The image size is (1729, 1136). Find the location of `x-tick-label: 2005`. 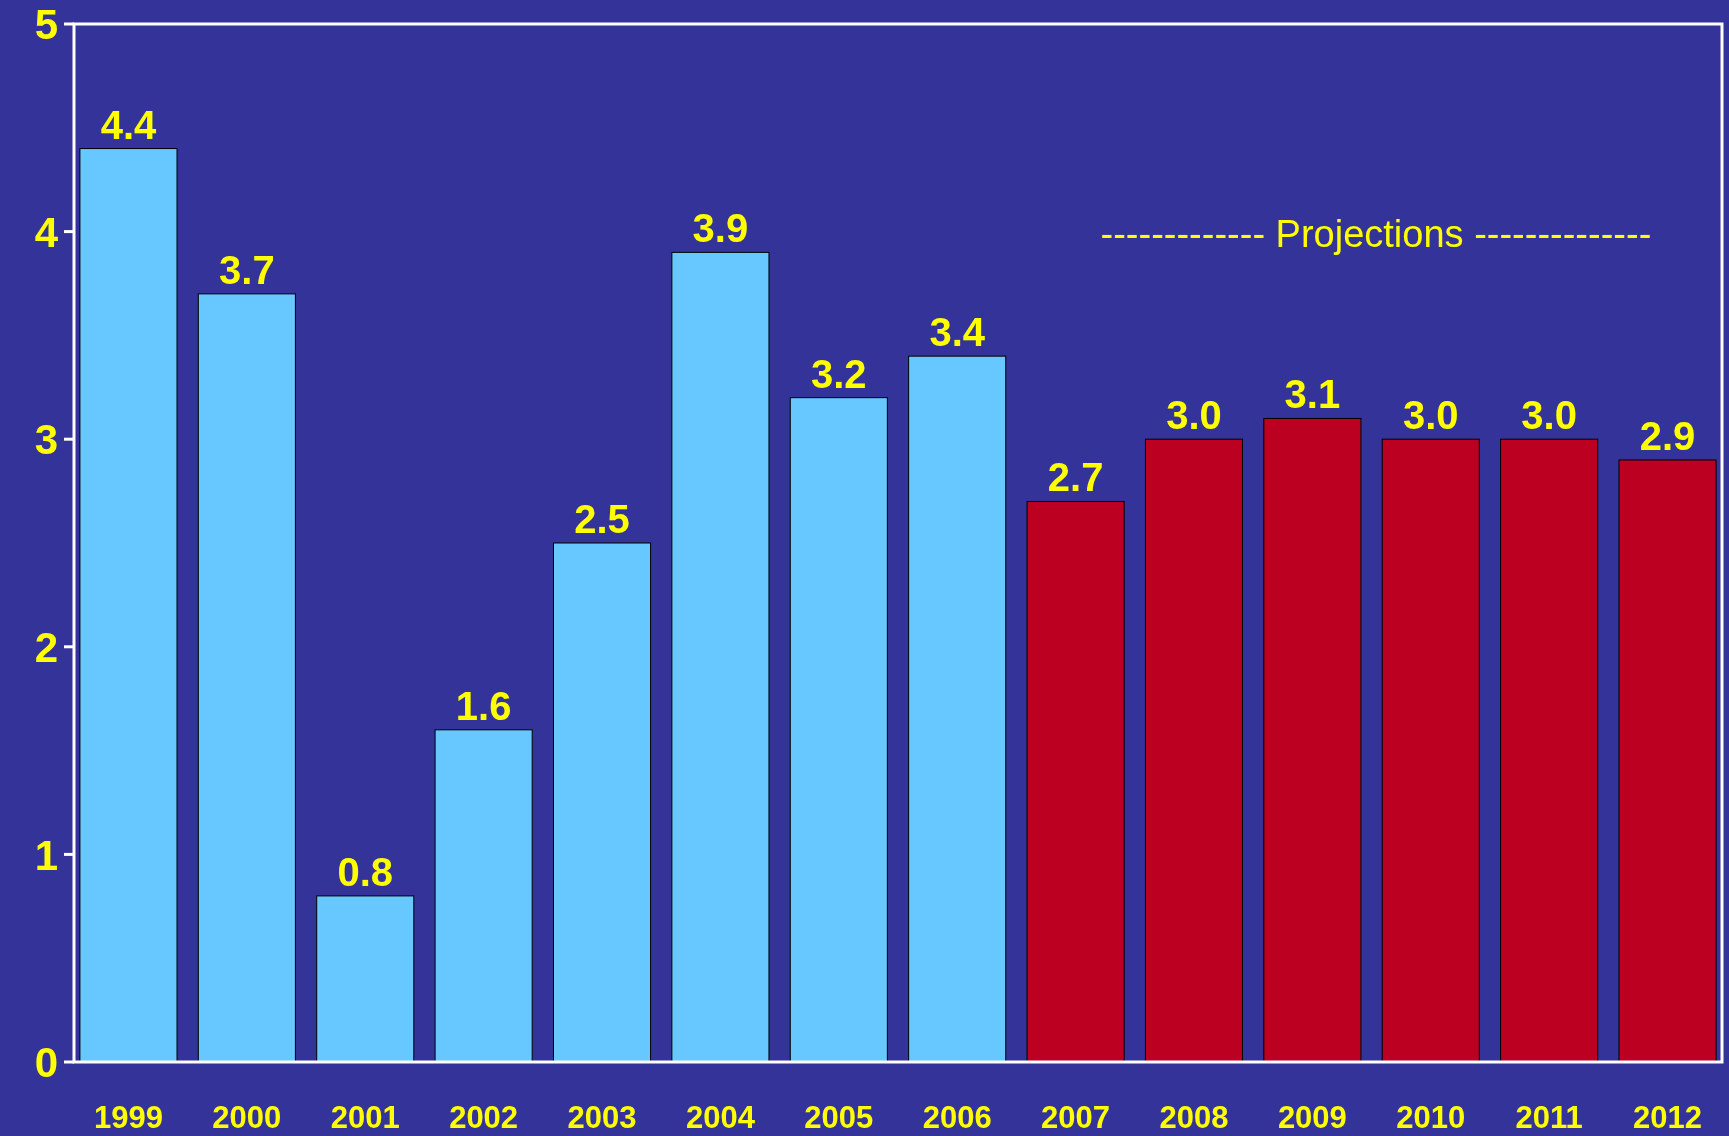

x-tick-label: 2005 is located at coordinates (839, 1117).